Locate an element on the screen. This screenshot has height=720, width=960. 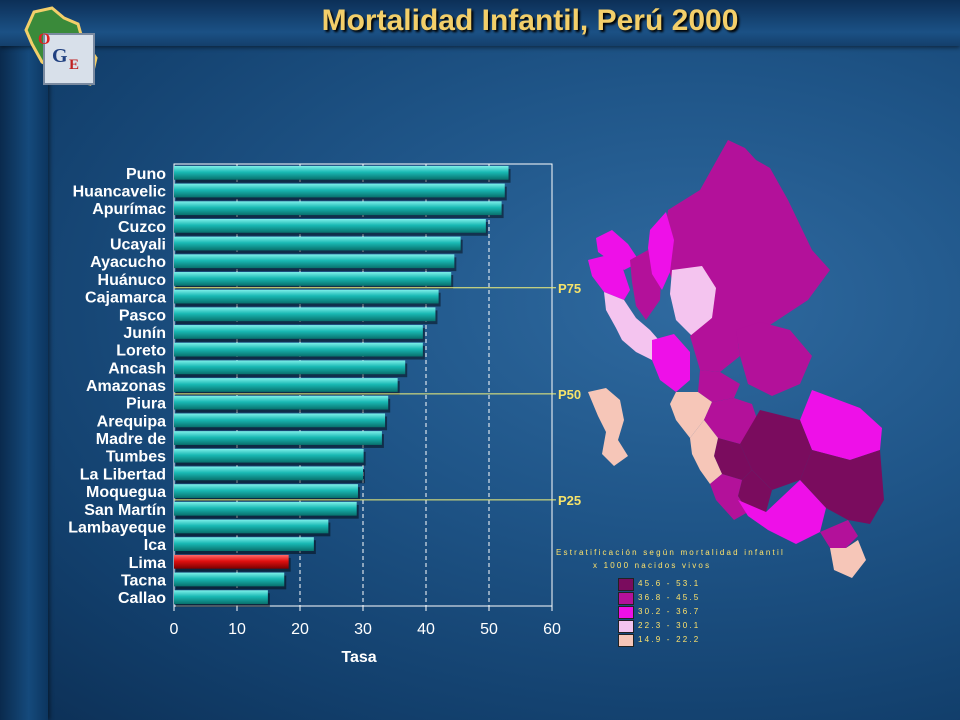
category-label: Cajamarca is located at coordinates (125, 298).